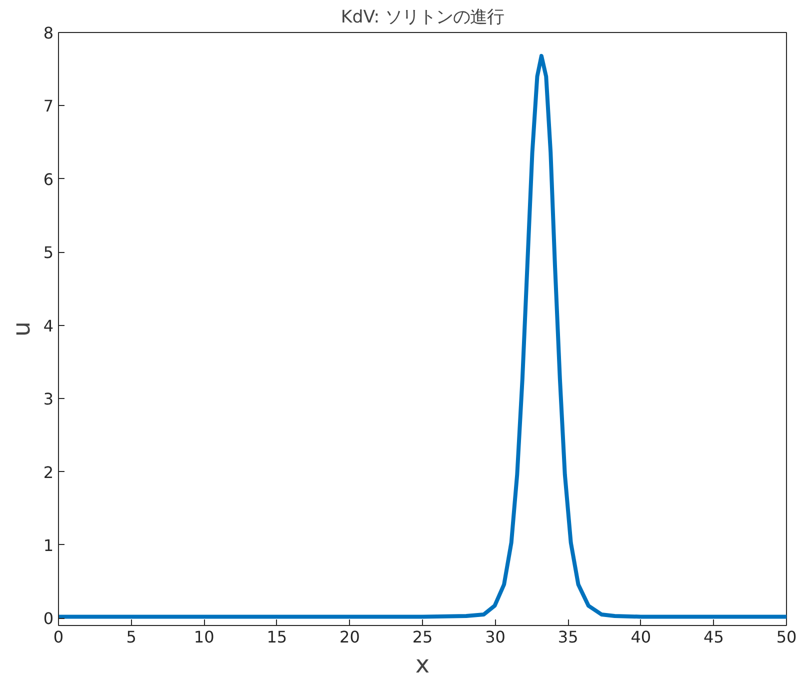  I want to click on y-tick-label: 3, so click(48, 399).